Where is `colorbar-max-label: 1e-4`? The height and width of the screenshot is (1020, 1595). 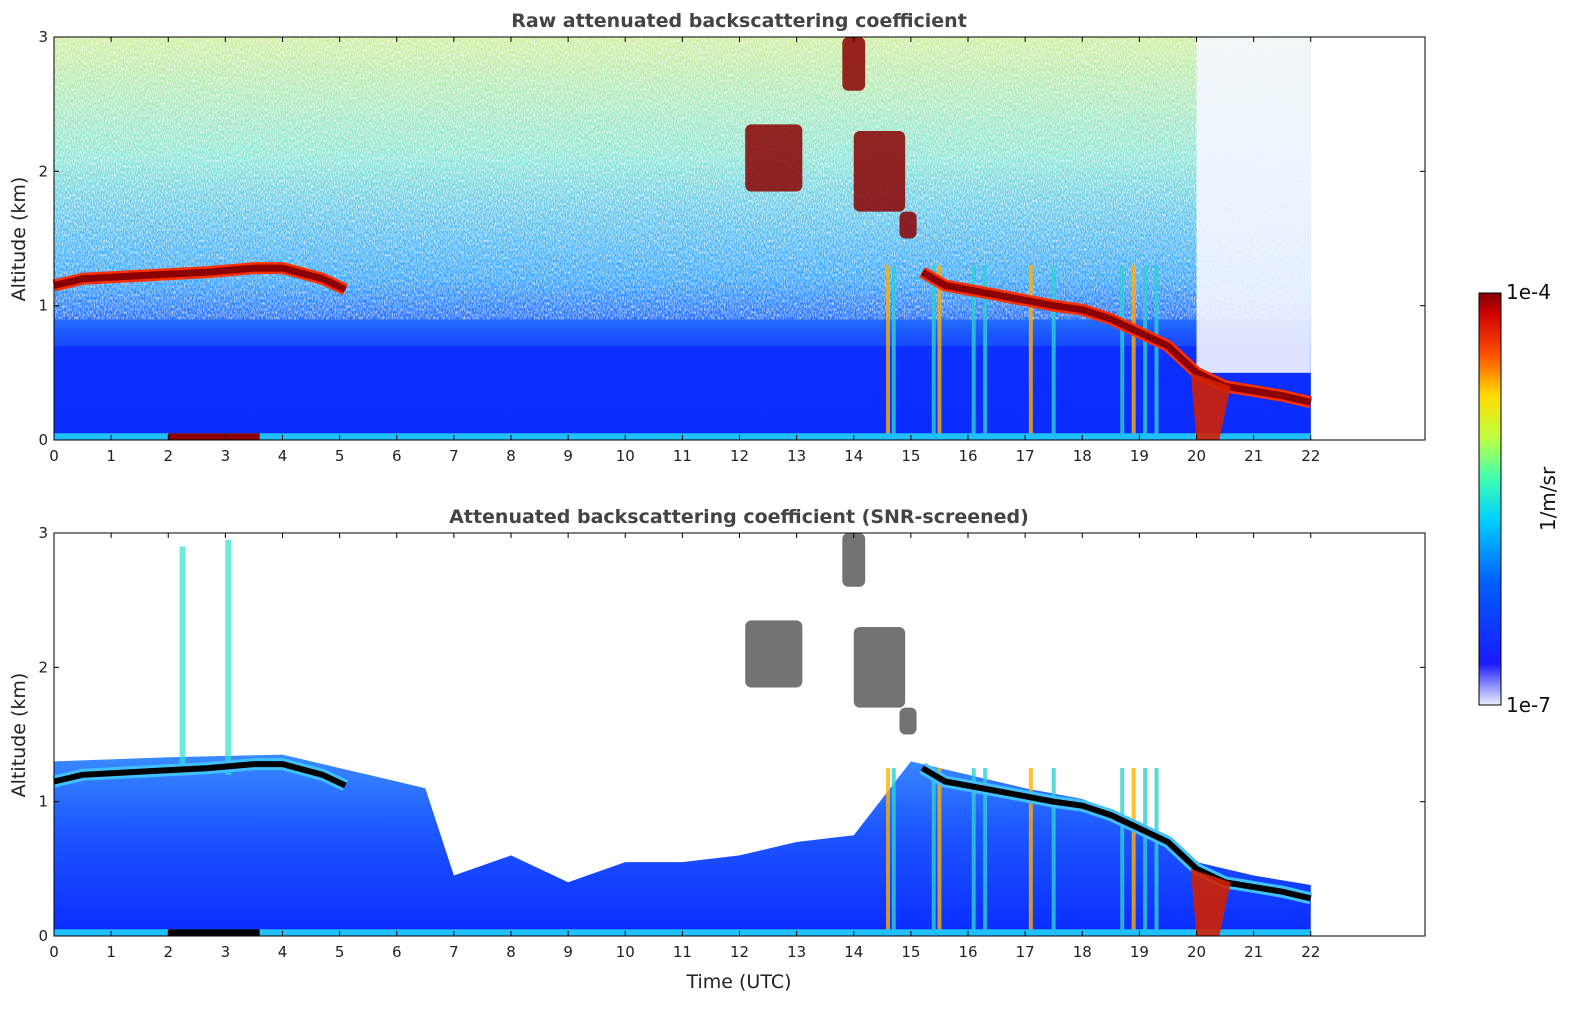
colorbar-max-label: 1e-4 is located at coordinates (1528, 292).